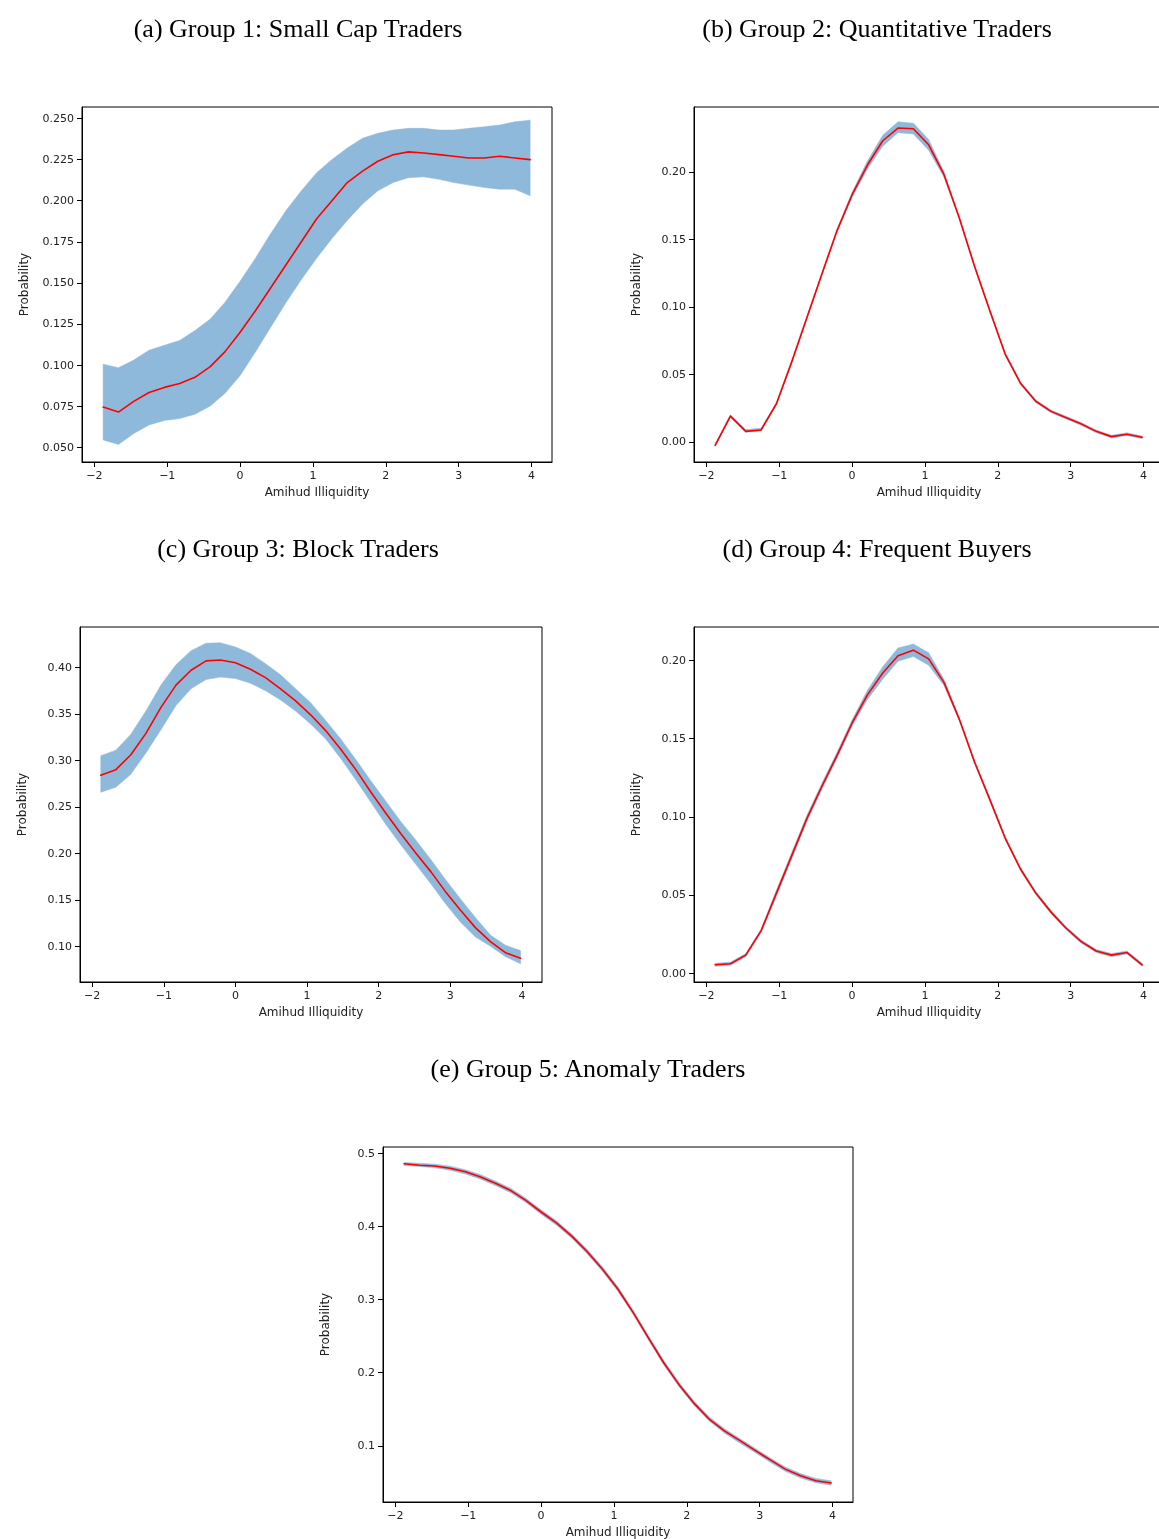  I want to click on y-tick-label: 0.1, so click(366, 1446).